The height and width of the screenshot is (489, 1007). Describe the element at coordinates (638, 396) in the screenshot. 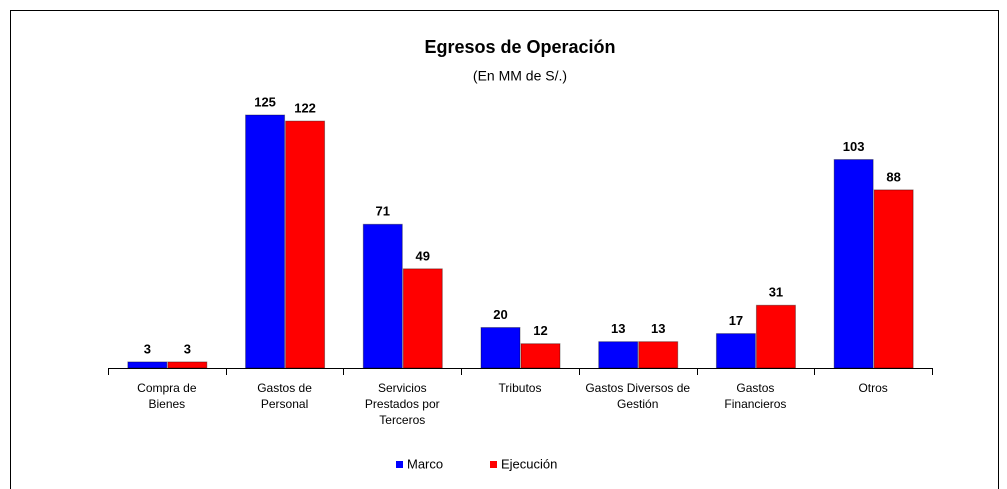

I see `x-tick-label: Gastos Diversos de Gestión` at that location.